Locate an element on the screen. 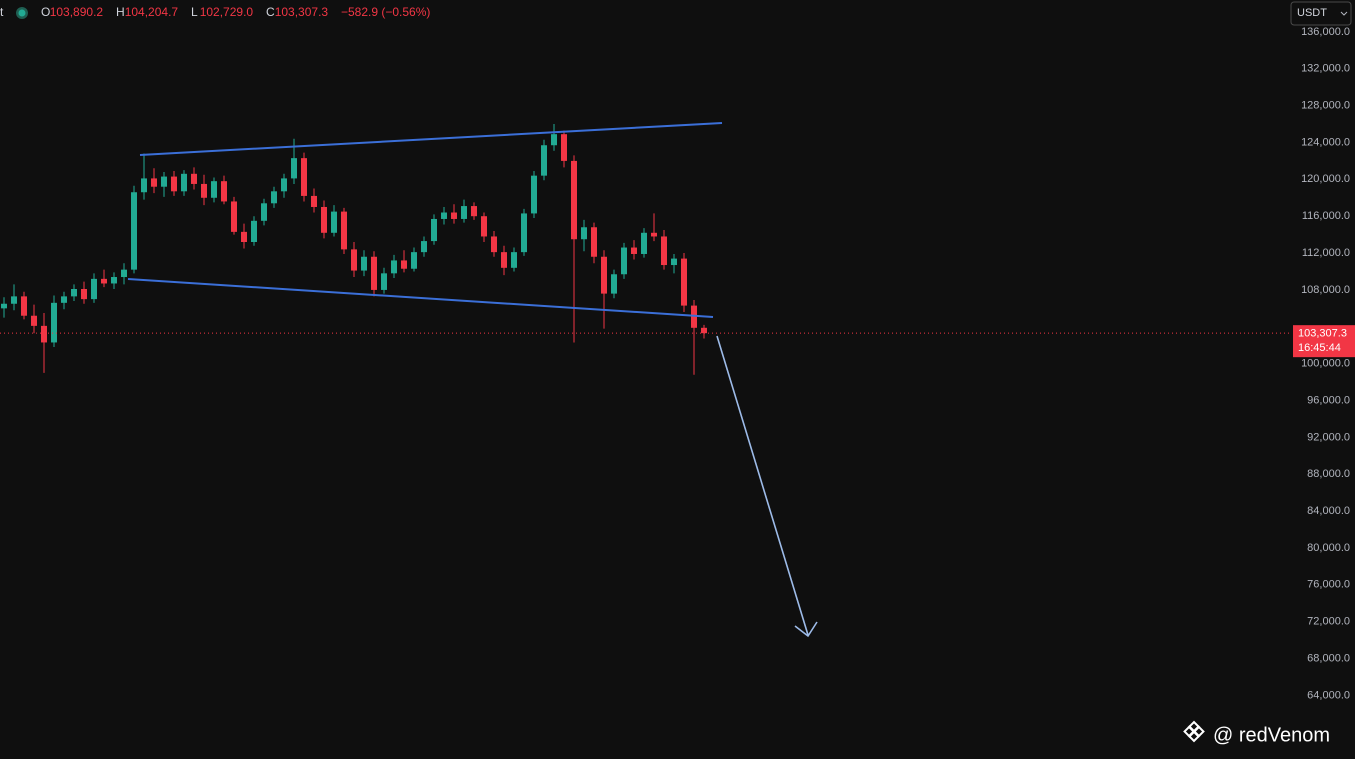 The height and width of the screenshot is (759, 1355). y-tick-label: 136,000.0 is located at coordinates (1325, 32).